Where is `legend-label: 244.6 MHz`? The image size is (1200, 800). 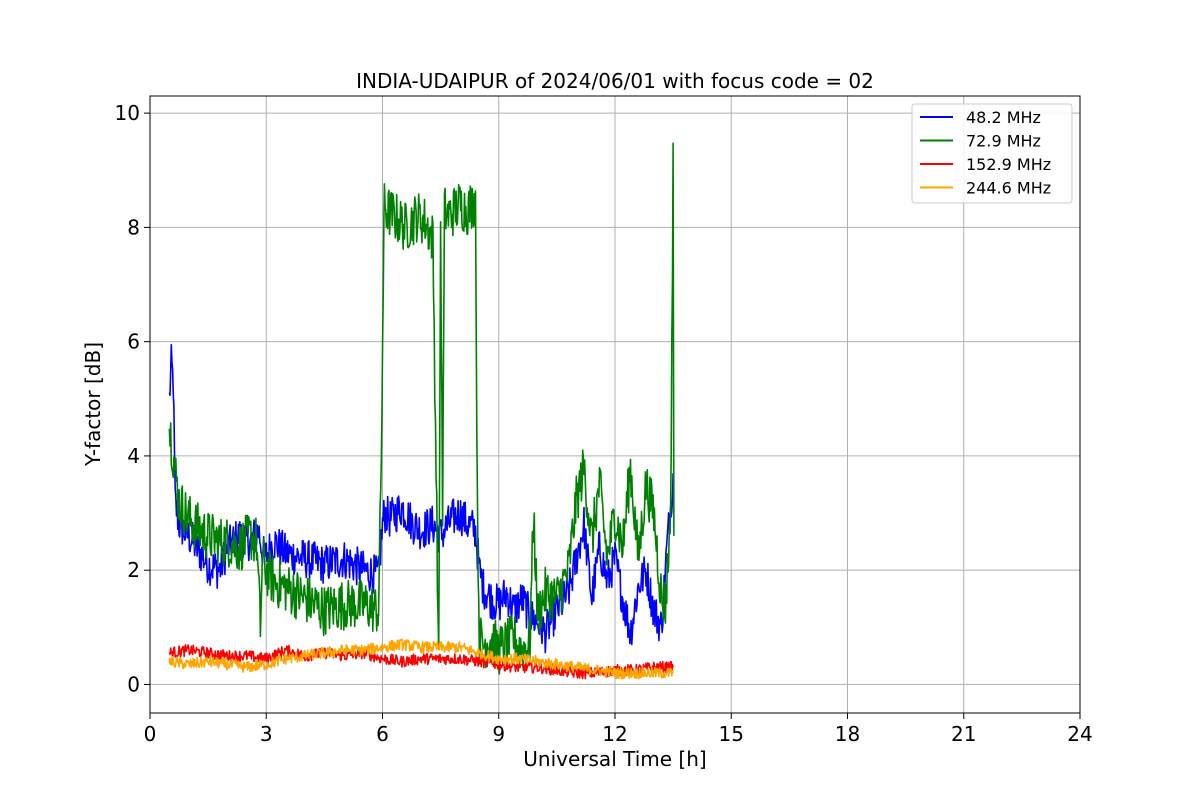
legend-label: 244.6 MHz is located at coordinates (1008, 188).